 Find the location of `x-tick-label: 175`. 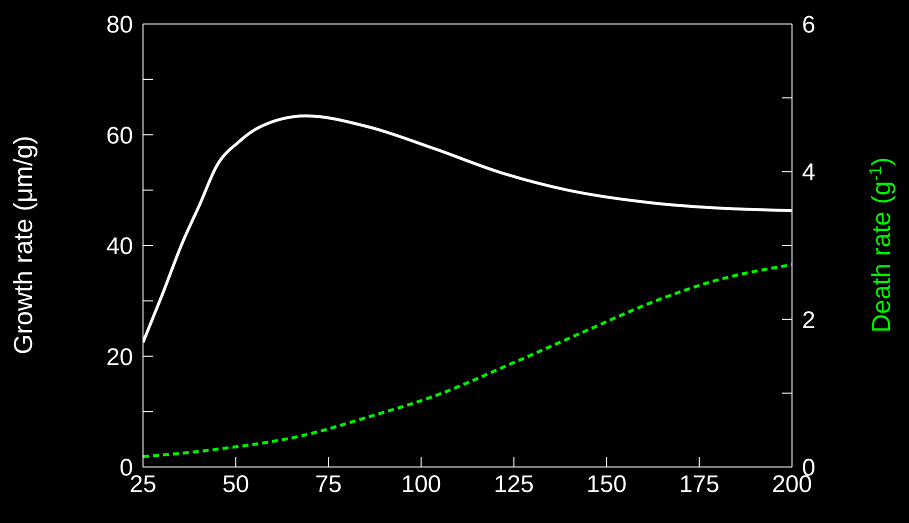

x-tick-label: 175 is located at coordinates (699, 484).